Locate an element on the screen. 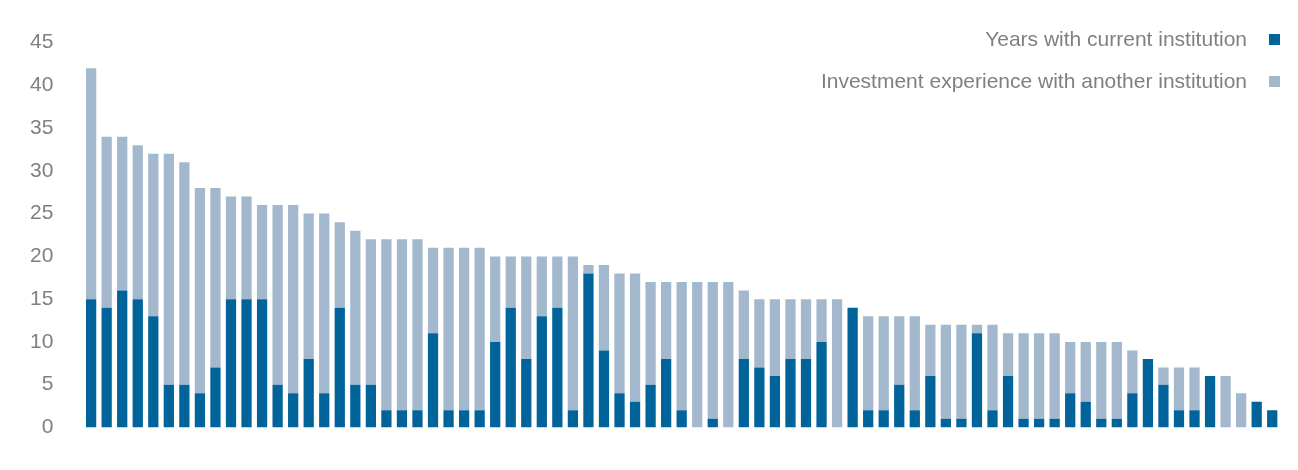 This screenshot has height=470, width=1298. y-tick-label: 45 is located at coordinates (42, 41).